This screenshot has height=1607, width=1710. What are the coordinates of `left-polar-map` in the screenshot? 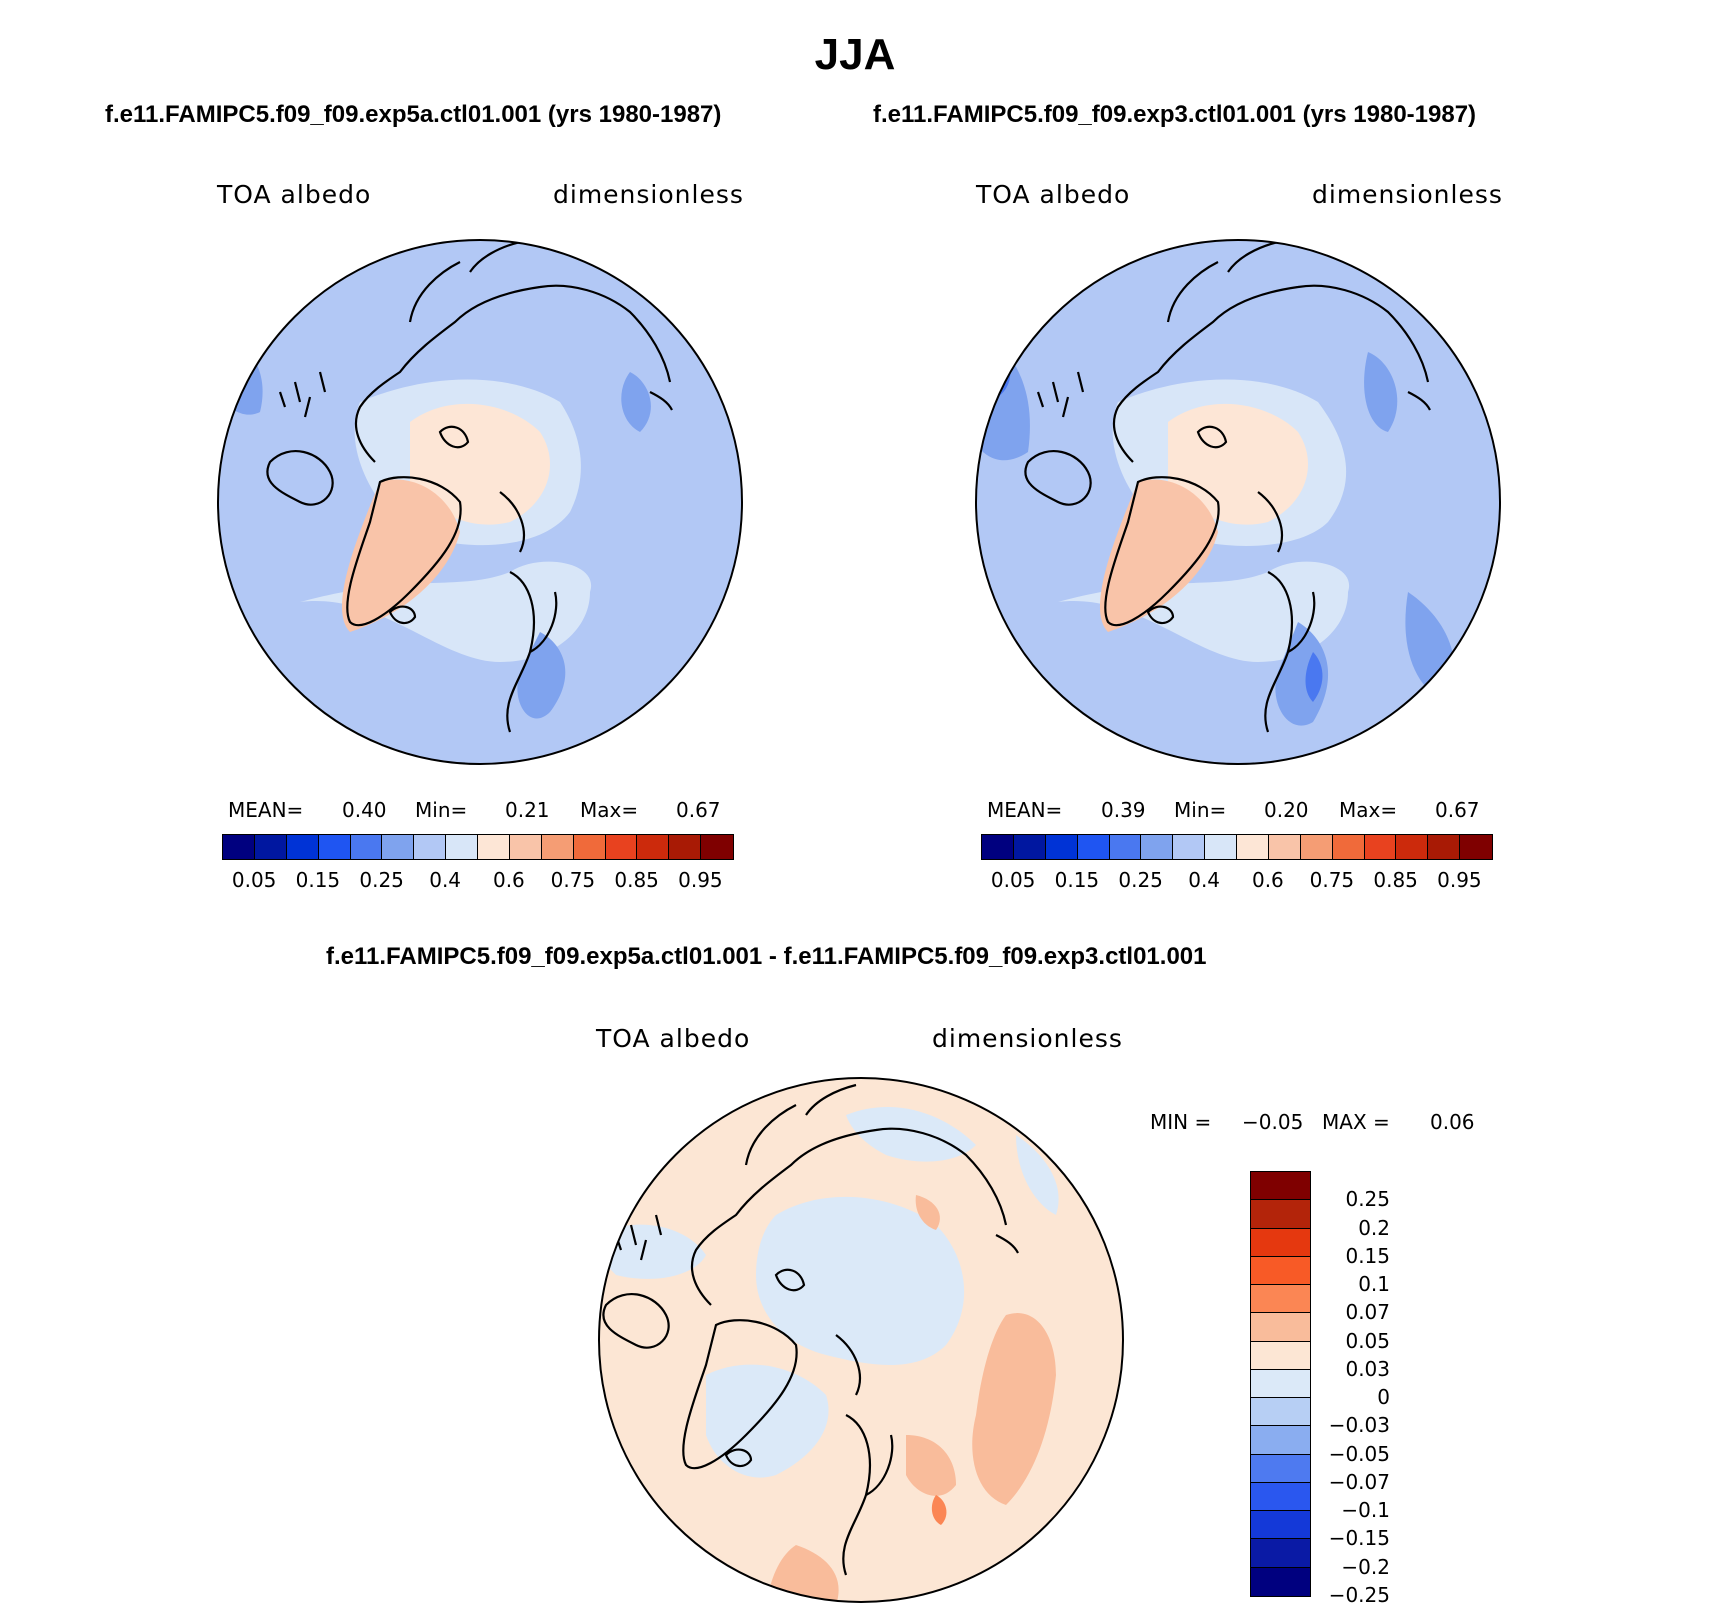 It's located at (480, 502).